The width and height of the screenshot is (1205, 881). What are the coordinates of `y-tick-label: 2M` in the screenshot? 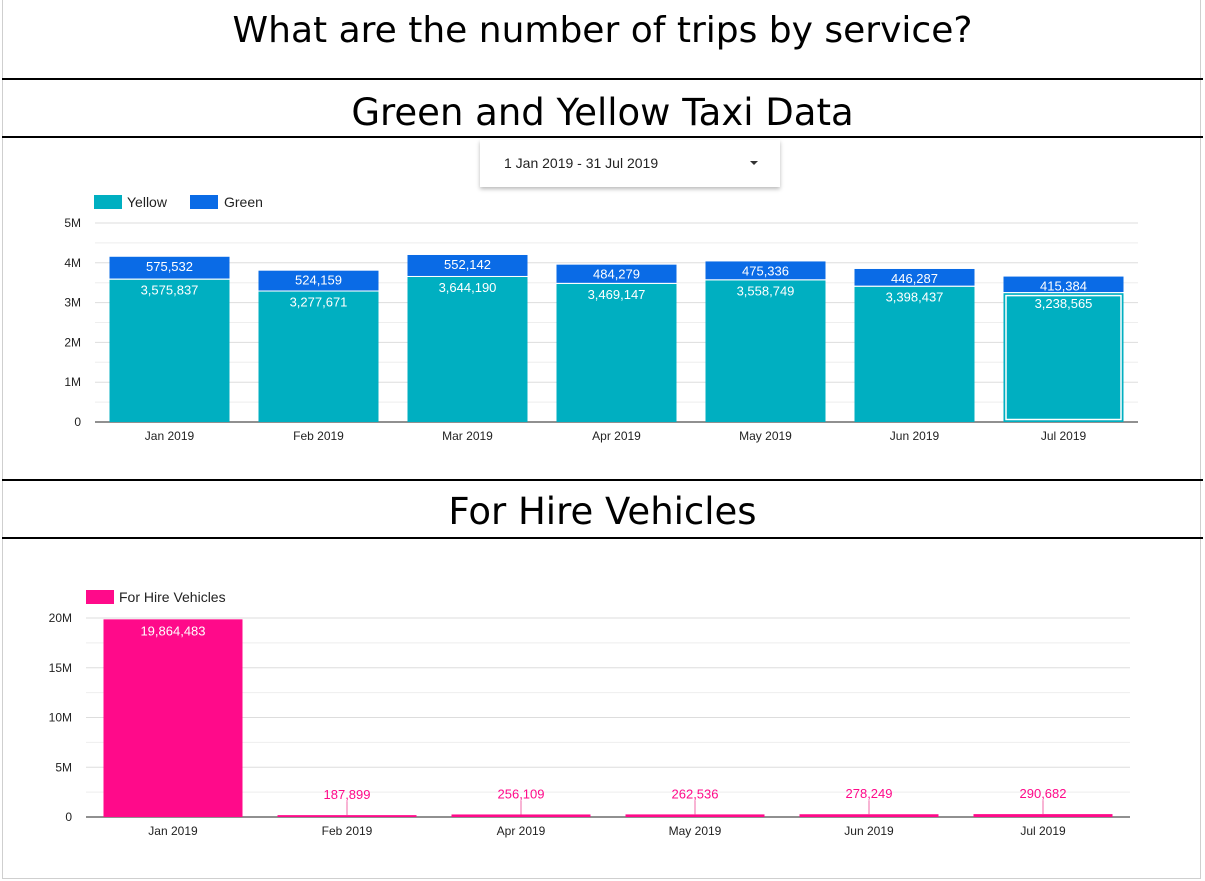 It's located at (72, 342).